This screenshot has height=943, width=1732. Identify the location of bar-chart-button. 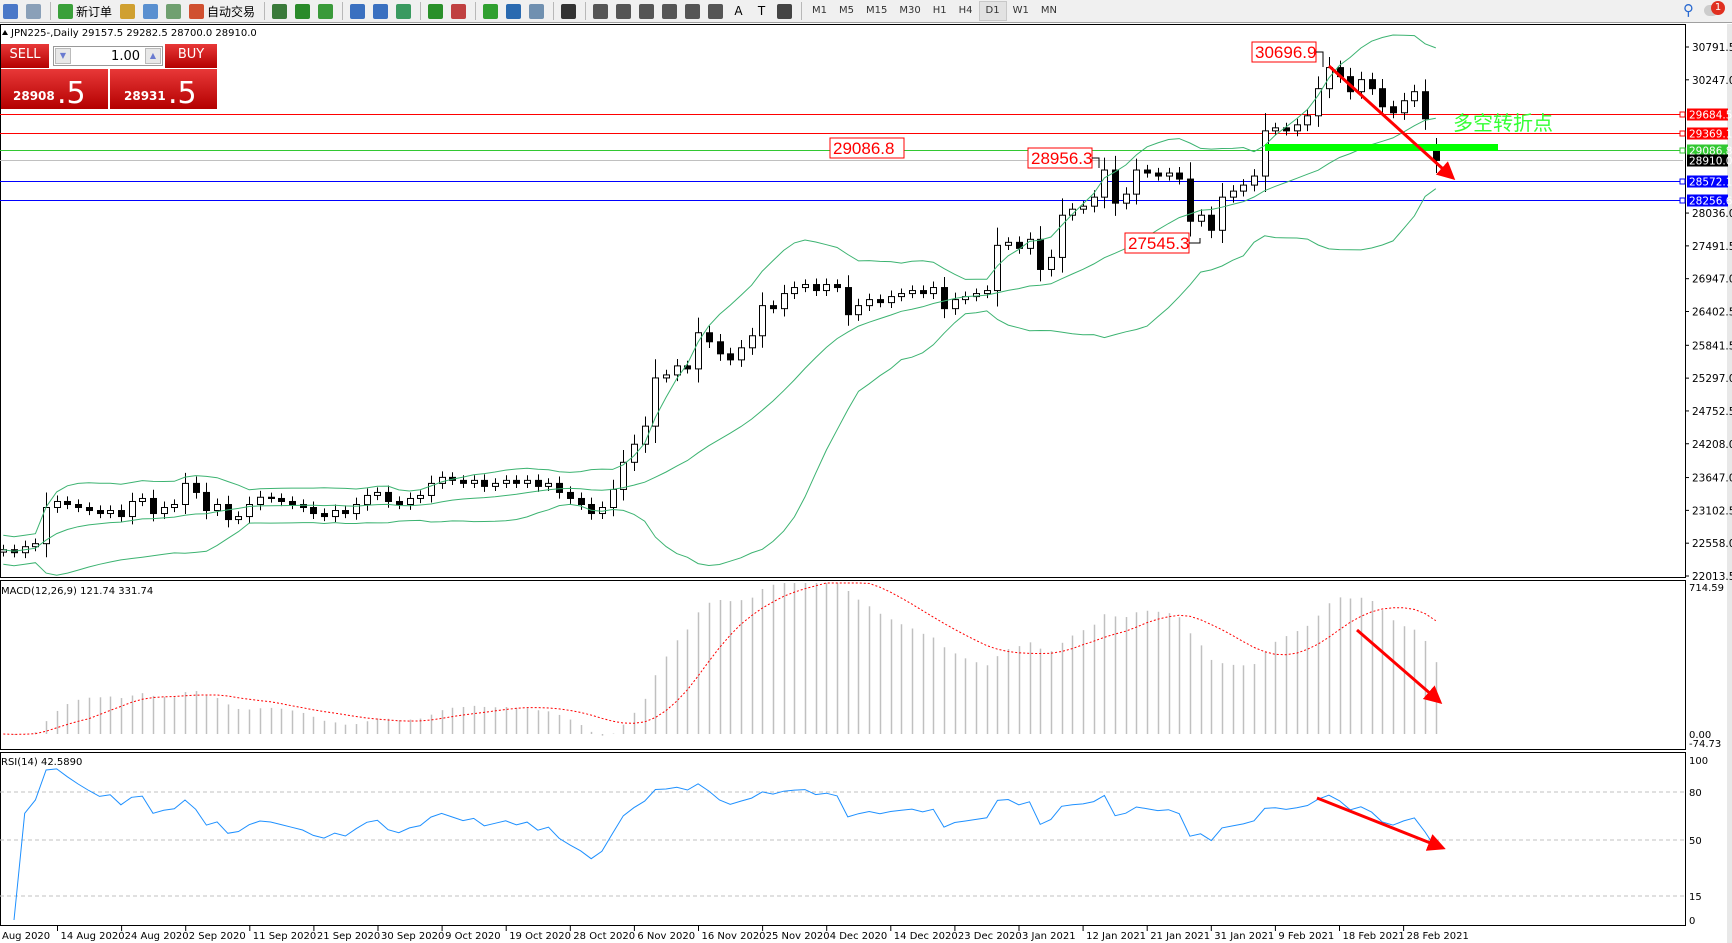
(279, 11).